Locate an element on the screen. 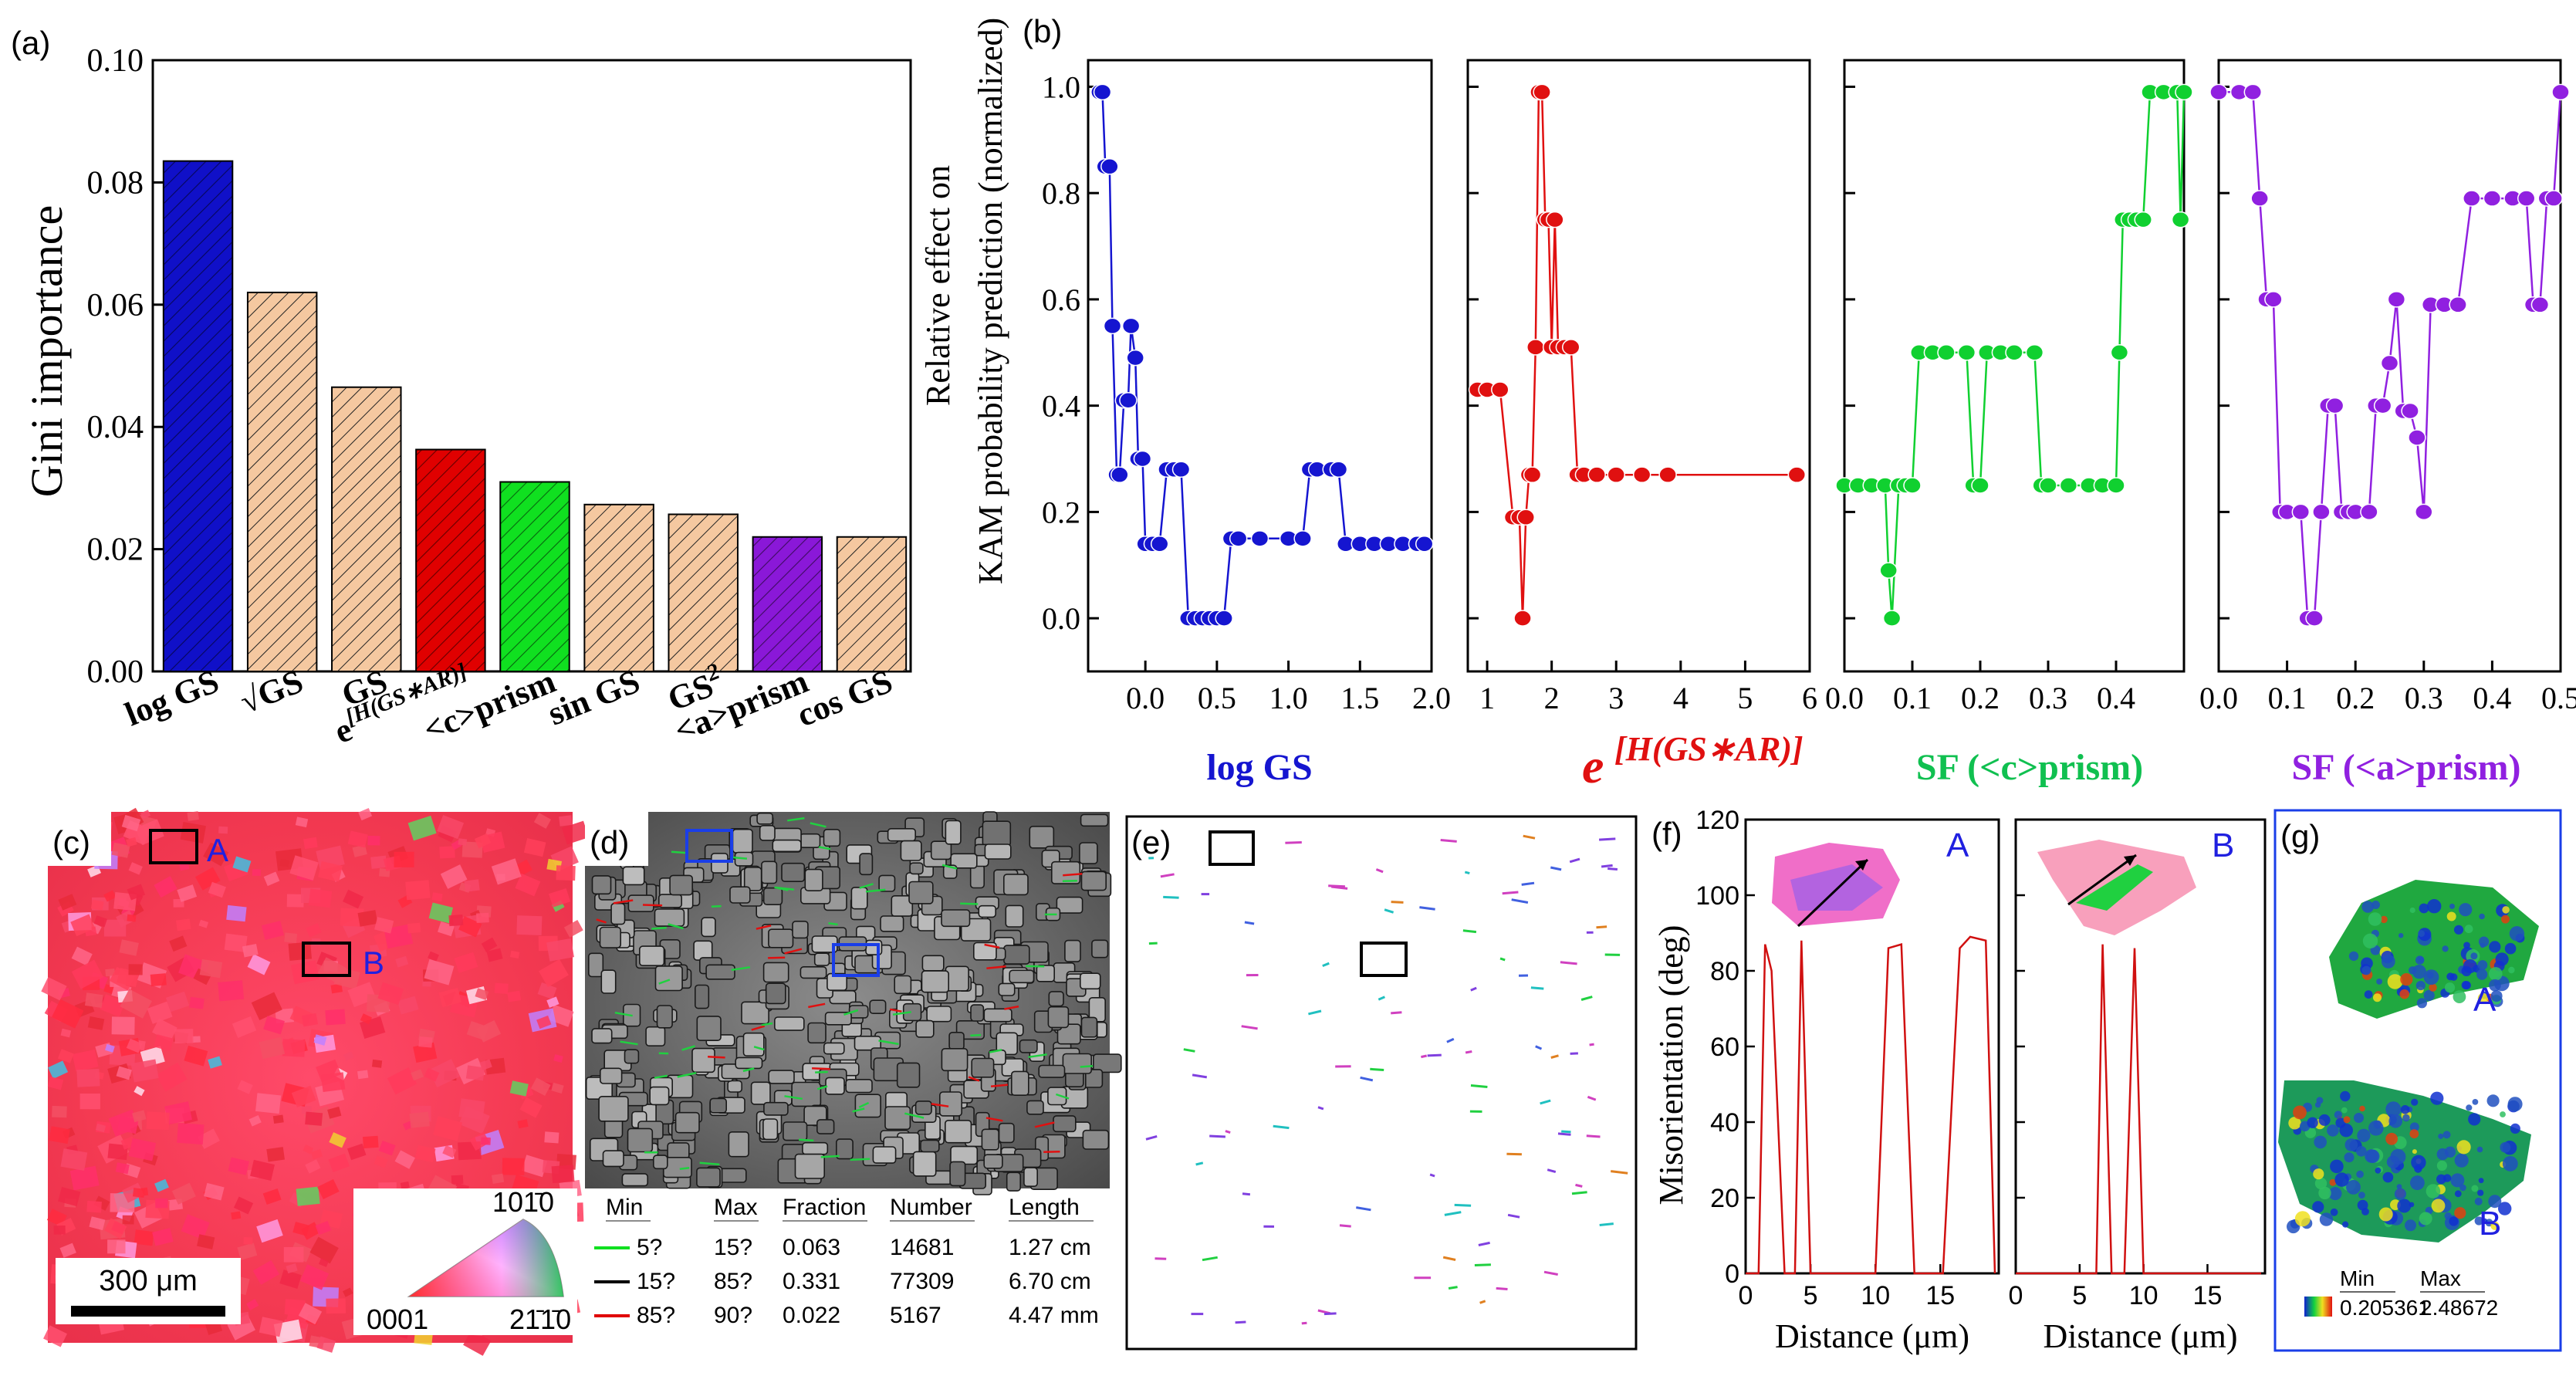 This screenshot has width=2576, height=1376. y-tick-label: 0.04 is located at coordinates (115, 427).